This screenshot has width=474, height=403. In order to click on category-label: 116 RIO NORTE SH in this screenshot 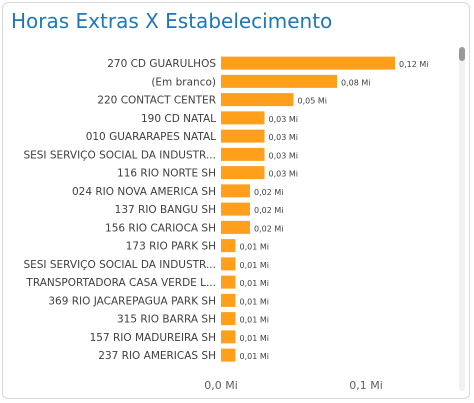, I will do `click(166, 174)`.